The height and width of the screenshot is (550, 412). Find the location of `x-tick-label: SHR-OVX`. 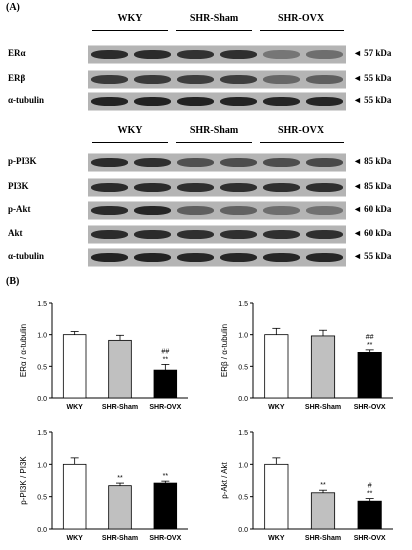

x-tick-label: SHR-OVX is located at coordinates (165, 407).